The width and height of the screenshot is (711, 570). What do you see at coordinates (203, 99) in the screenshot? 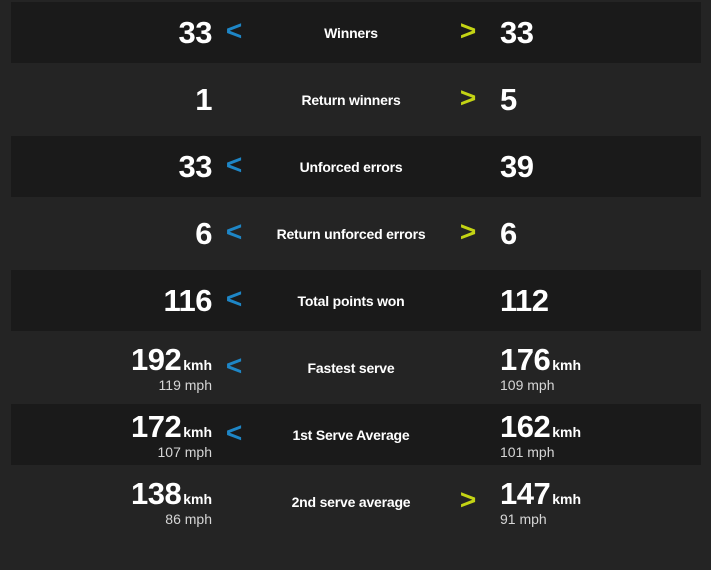
I see `player1-stat-value: 1` at bounding box center [203, 99].